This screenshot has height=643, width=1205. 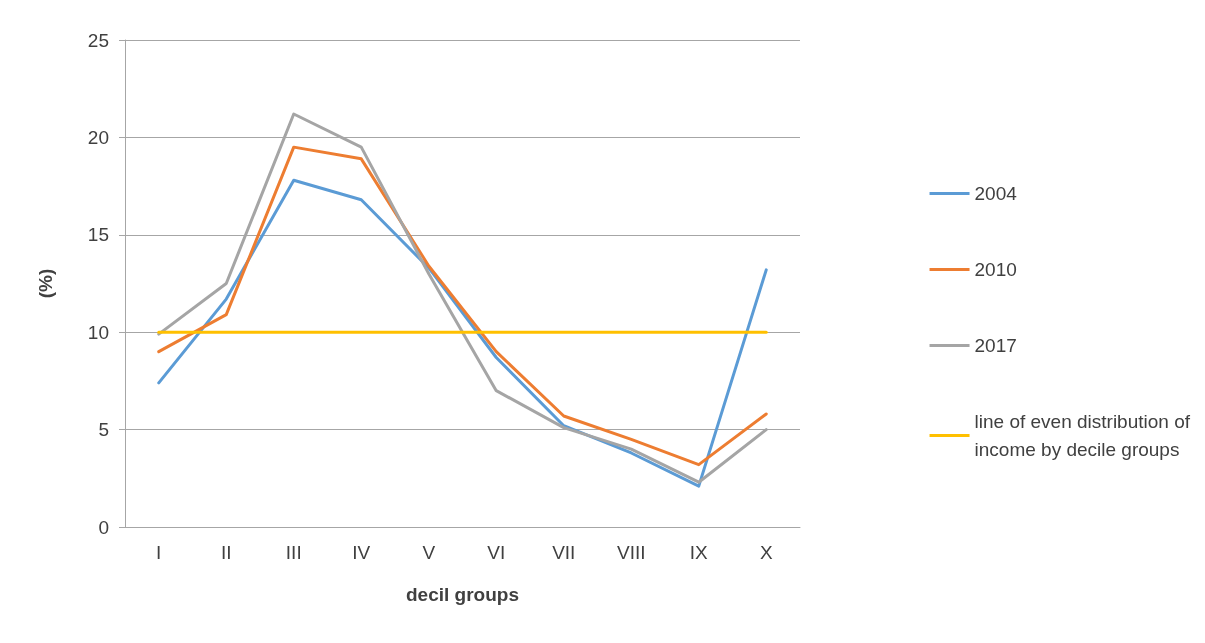 What do you see at coordinates (98, 137) in the screenshot?
I see `y-tick-label: 20` at bounding box center [98, 137].